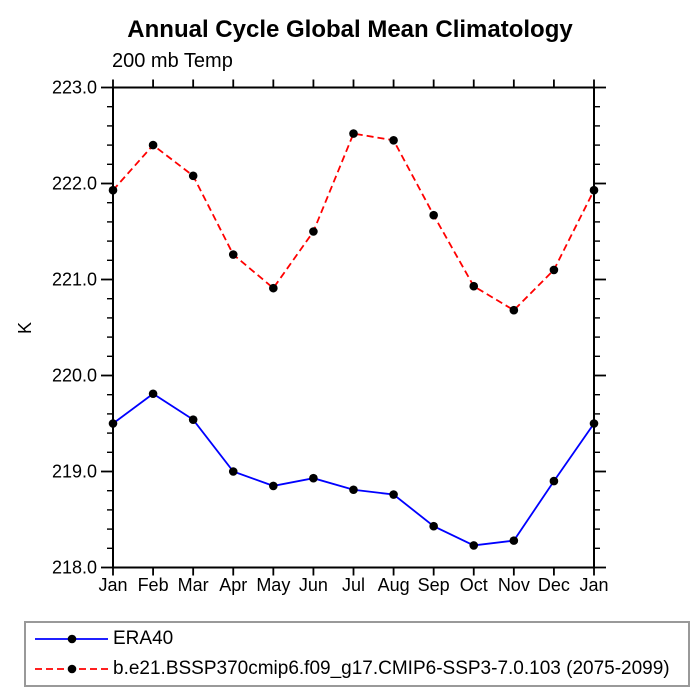 The image size is (700, 700). Describe the element at coordinates (74, 568) in the screenshot. I see `y-axis-tick-label: 218.0` at that location.